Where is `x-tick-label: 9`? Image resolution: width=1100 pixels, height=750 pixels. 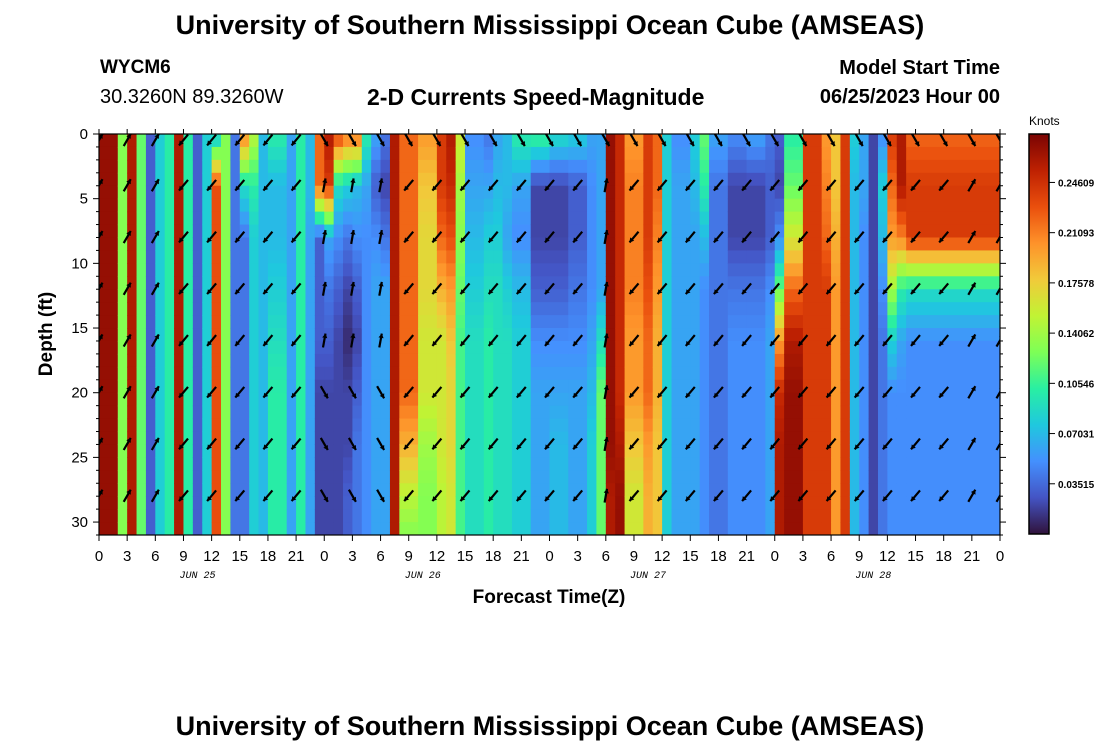 x-tick-label: 9 is located at coordinates (183, 556).